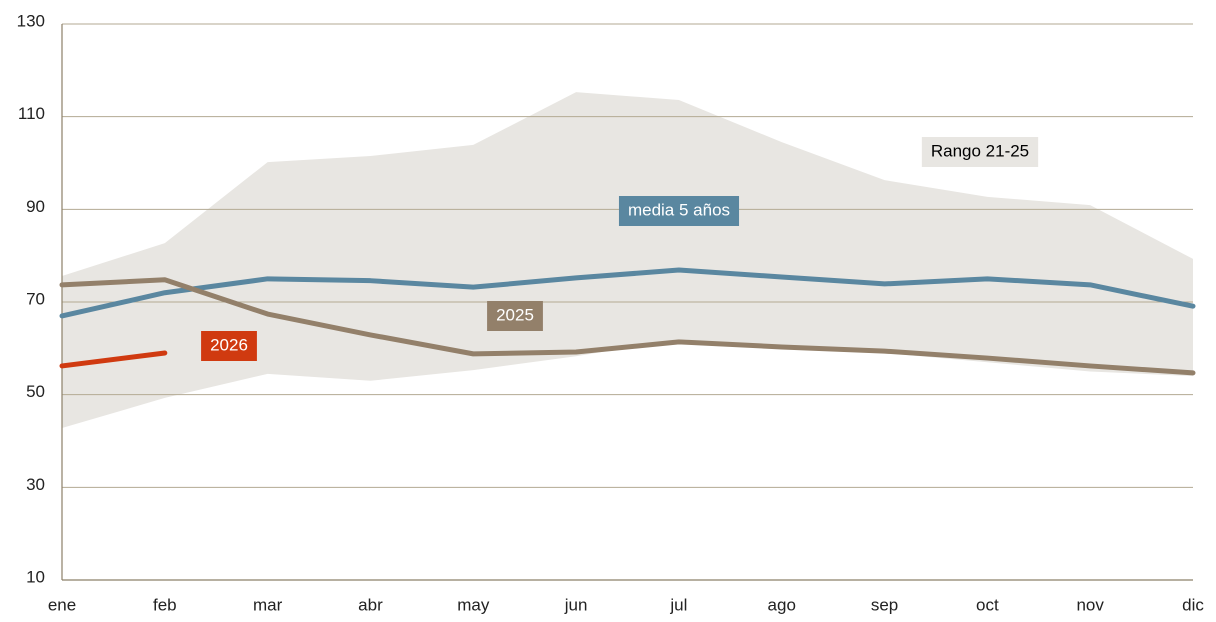  What do you see at coordinates (1090, 604) in the screenshot?
I see `x-tick-label: nov` at bounding box center [1090, 604].